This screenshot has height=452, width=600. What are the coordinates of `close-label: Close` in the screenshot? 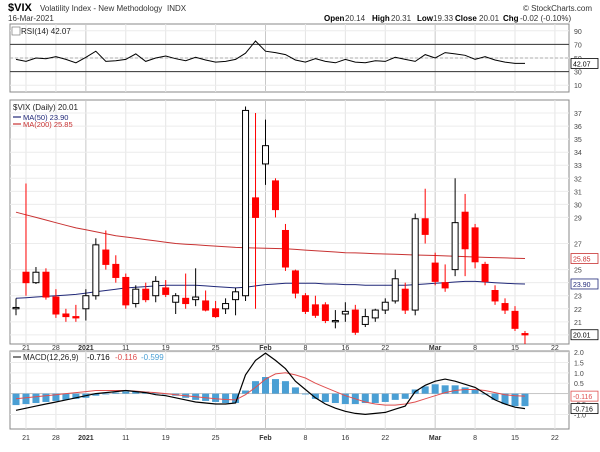 It's located at (466, 18).